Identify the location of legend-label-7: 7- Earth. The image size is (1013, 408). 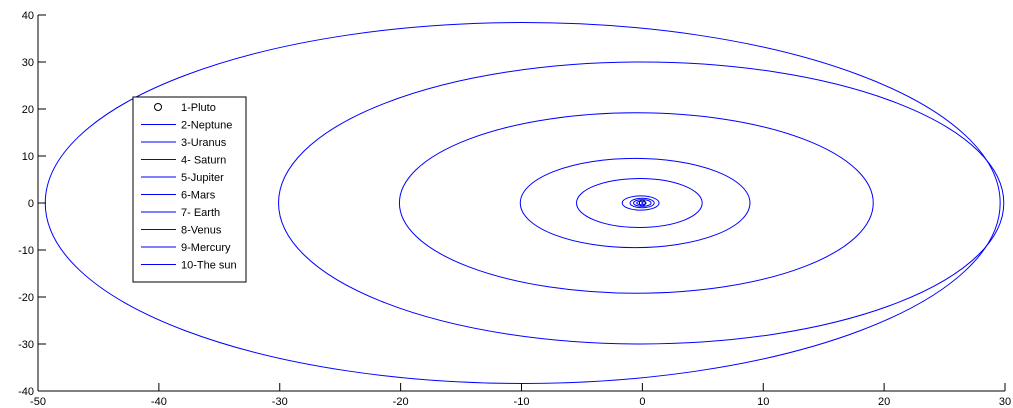
(200, 213).